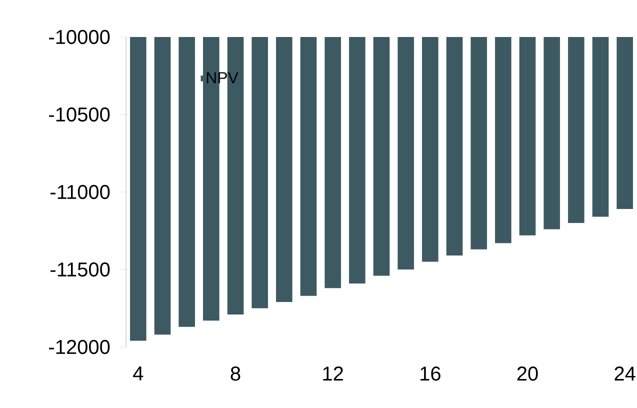  I want to click on x-tick-label: 8, so click(235, 373).